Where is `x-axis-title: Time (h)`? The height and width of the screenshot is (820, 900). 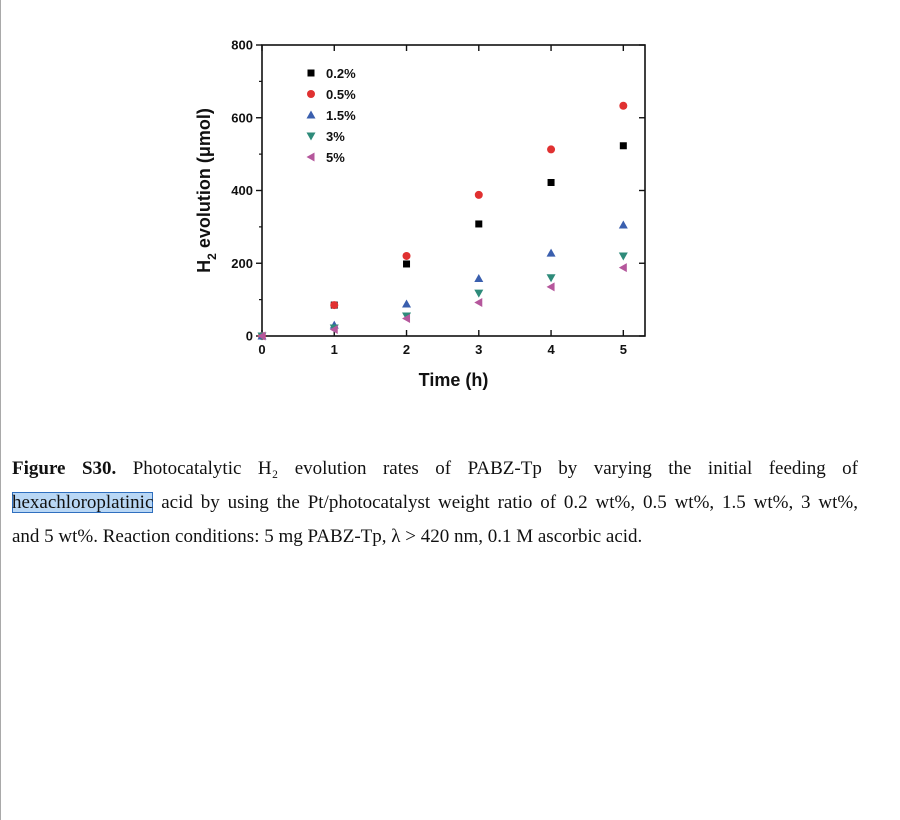 x-axis-title: Time (h) is located at coordinates (454, 380).